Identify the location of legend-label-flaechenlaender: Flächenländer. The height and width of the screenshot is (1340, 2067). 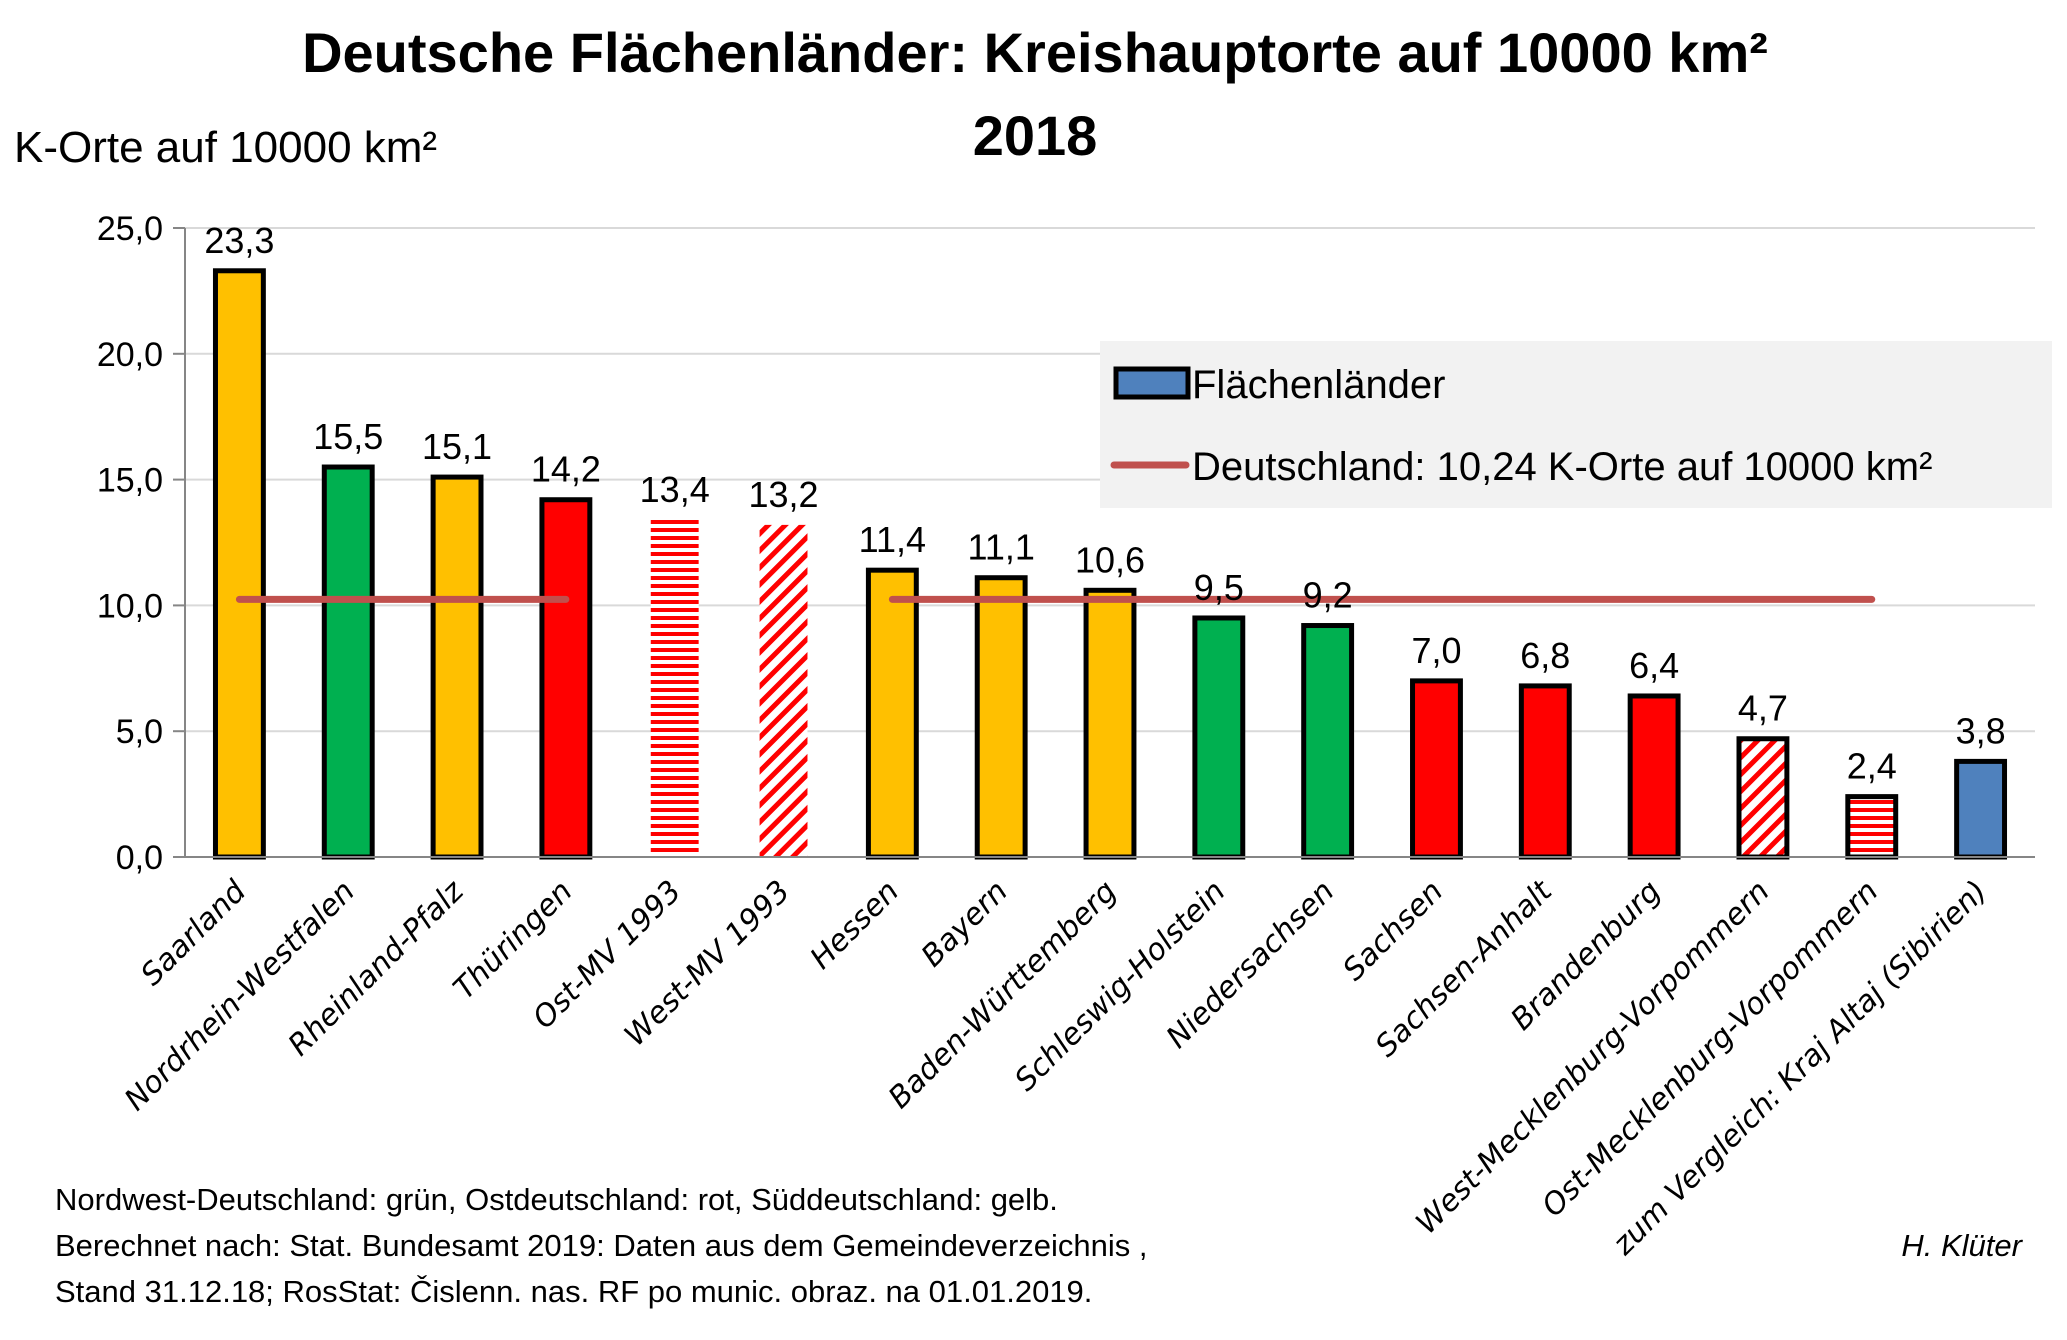
(1319, 385).